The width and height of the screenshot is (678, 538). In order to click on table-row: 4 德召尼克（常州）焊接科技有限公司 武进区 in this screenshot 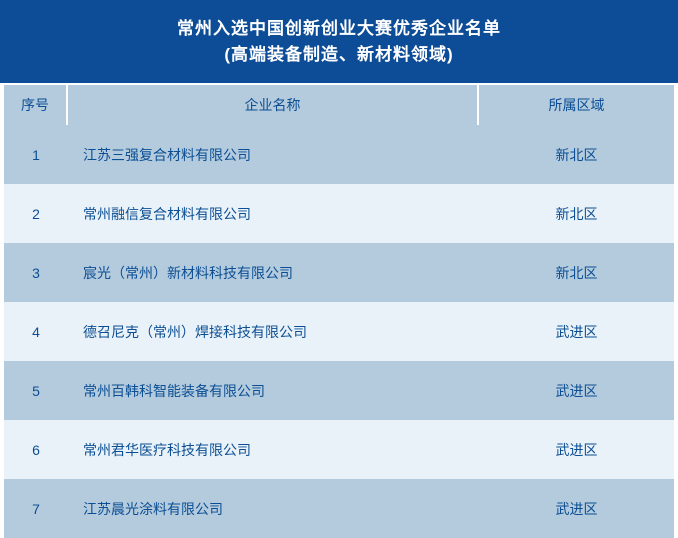, I will do `click(339, 331)`.